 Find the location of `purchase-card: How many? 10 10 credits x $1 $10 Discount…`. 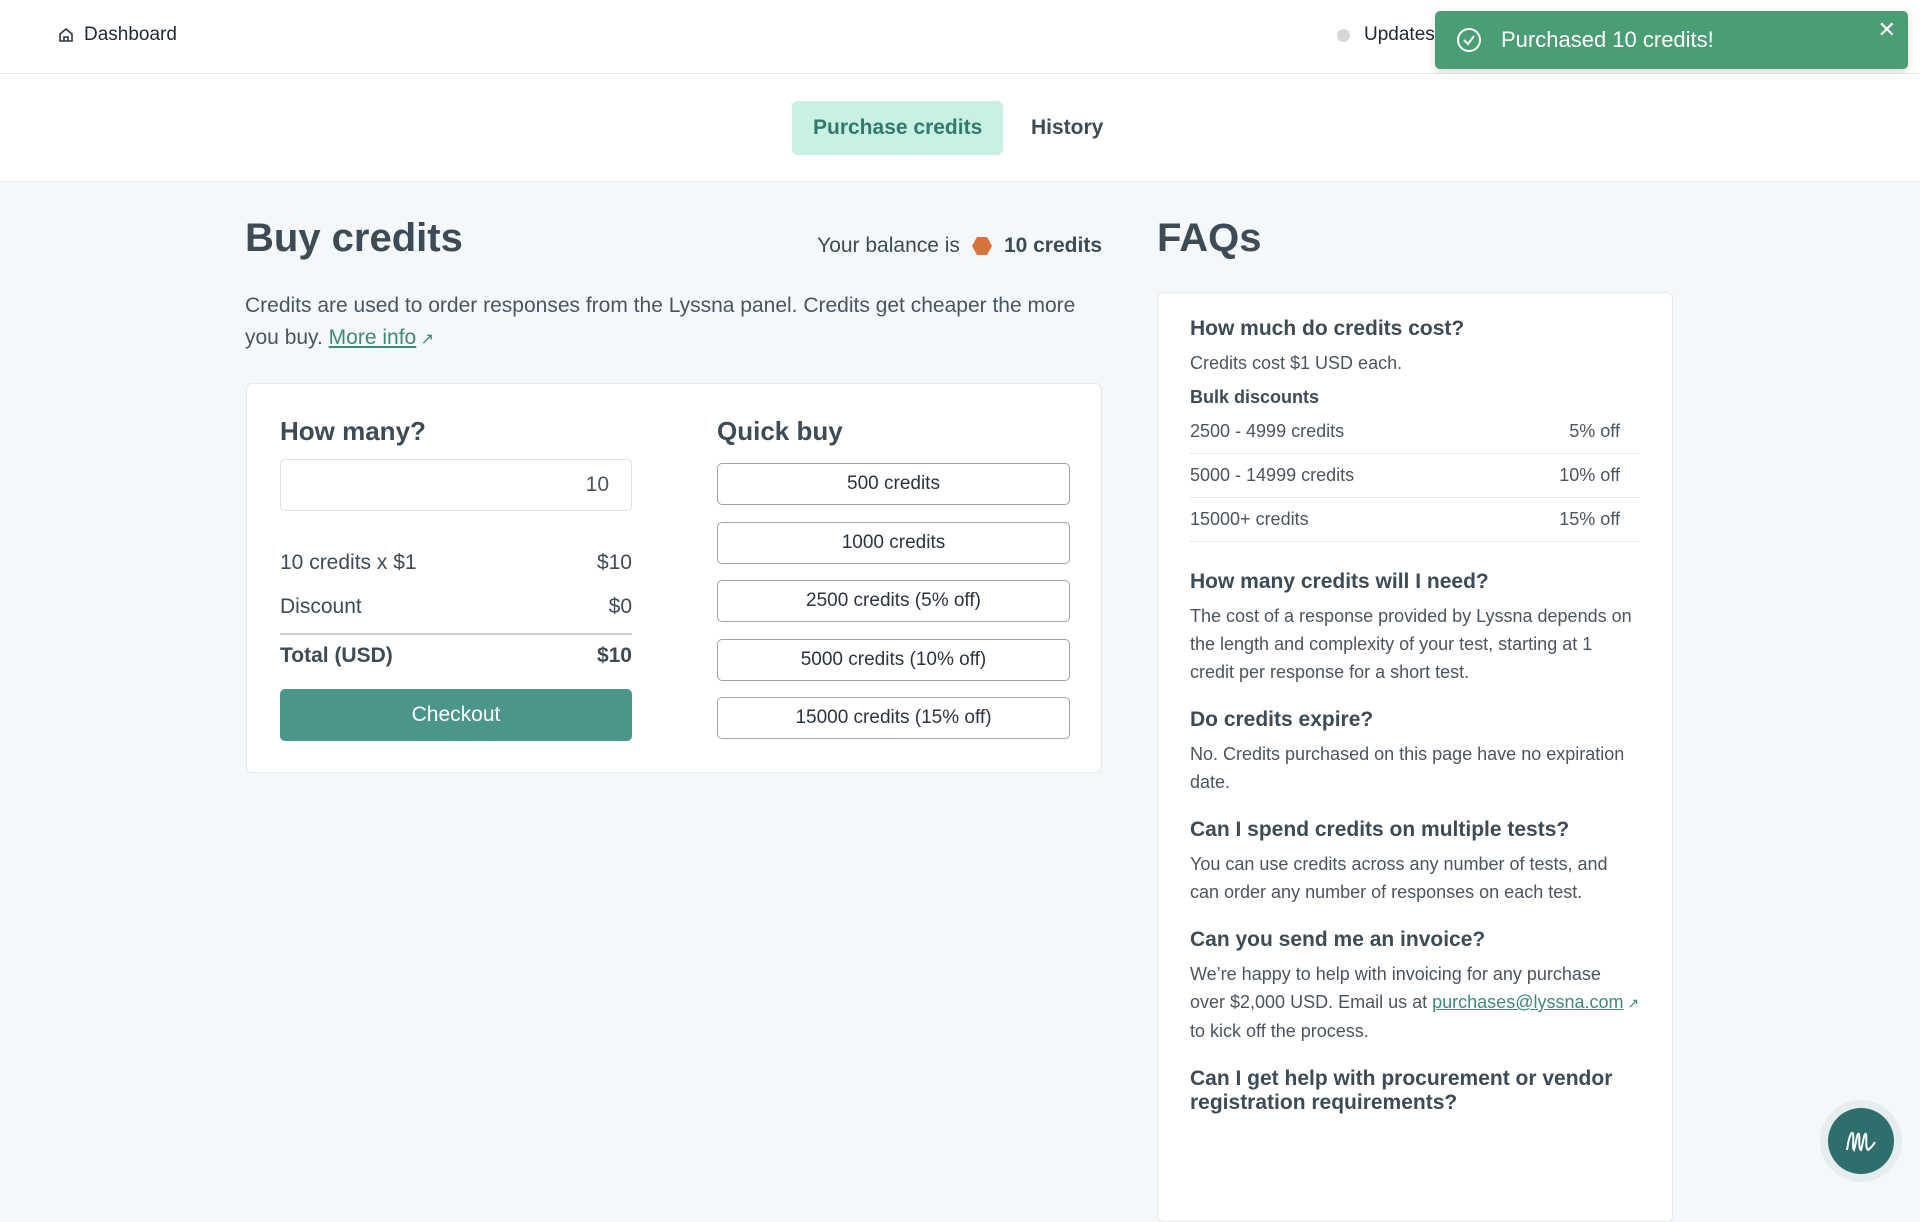

purchase-card: How many? 10 10 credits x $1 $10 Discount… is located at coordinates (674, 578).